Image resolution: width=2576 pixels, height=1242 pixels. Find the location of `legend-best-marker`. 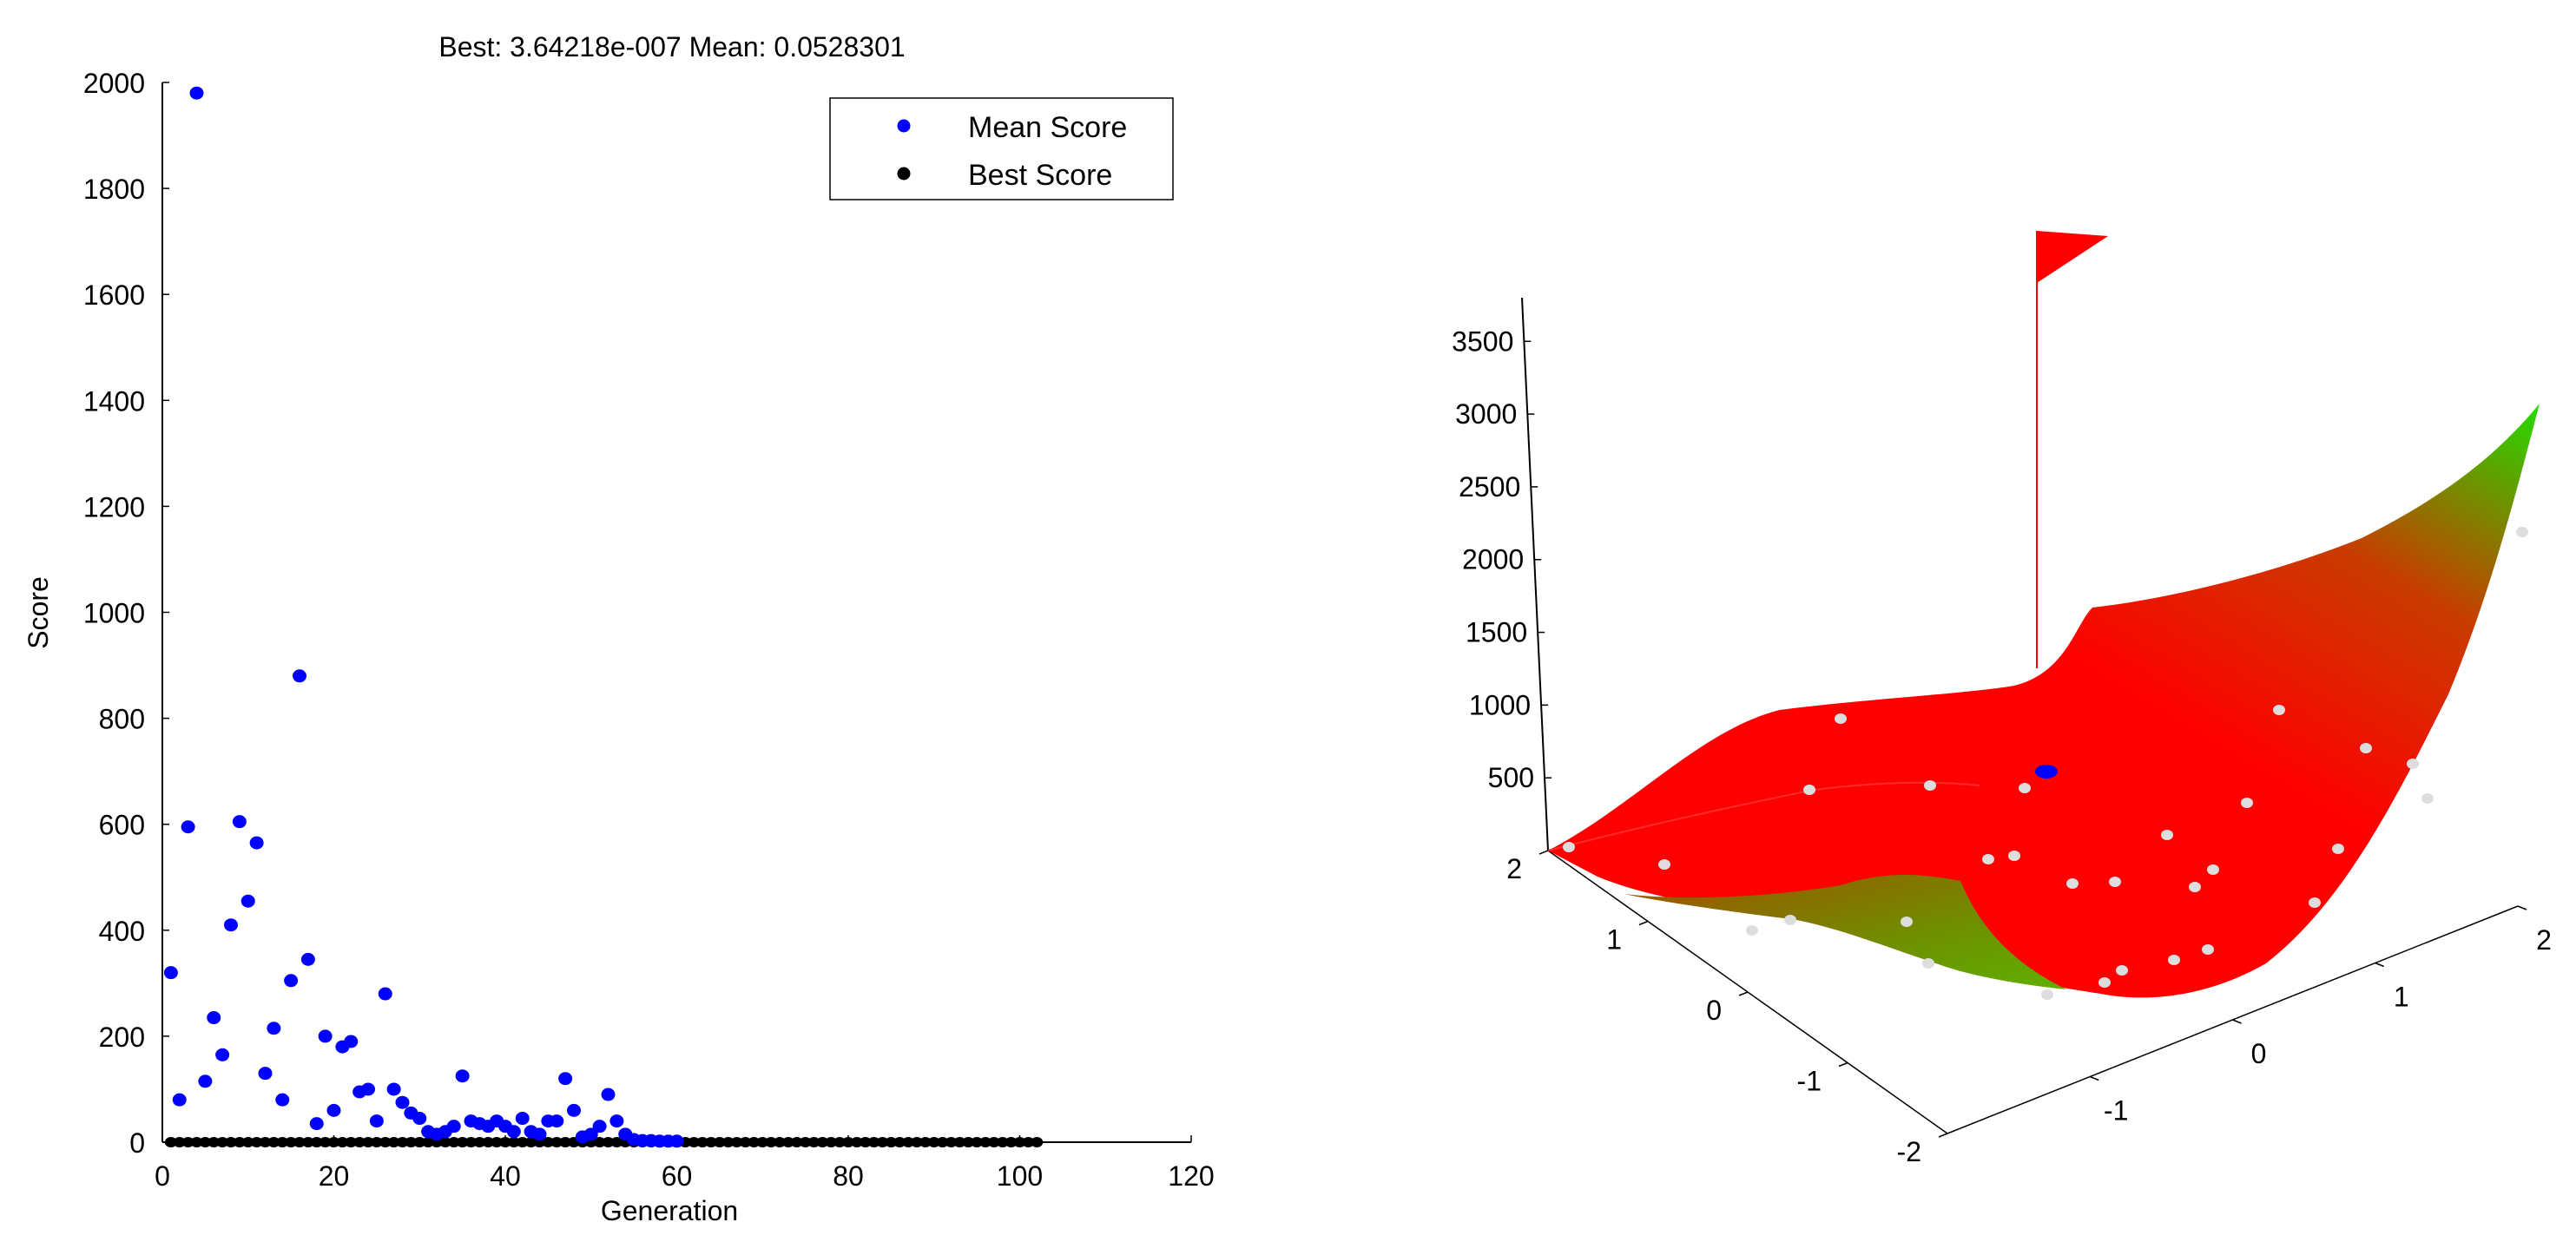

legend-best-marker is located at coordinates (904, 174).